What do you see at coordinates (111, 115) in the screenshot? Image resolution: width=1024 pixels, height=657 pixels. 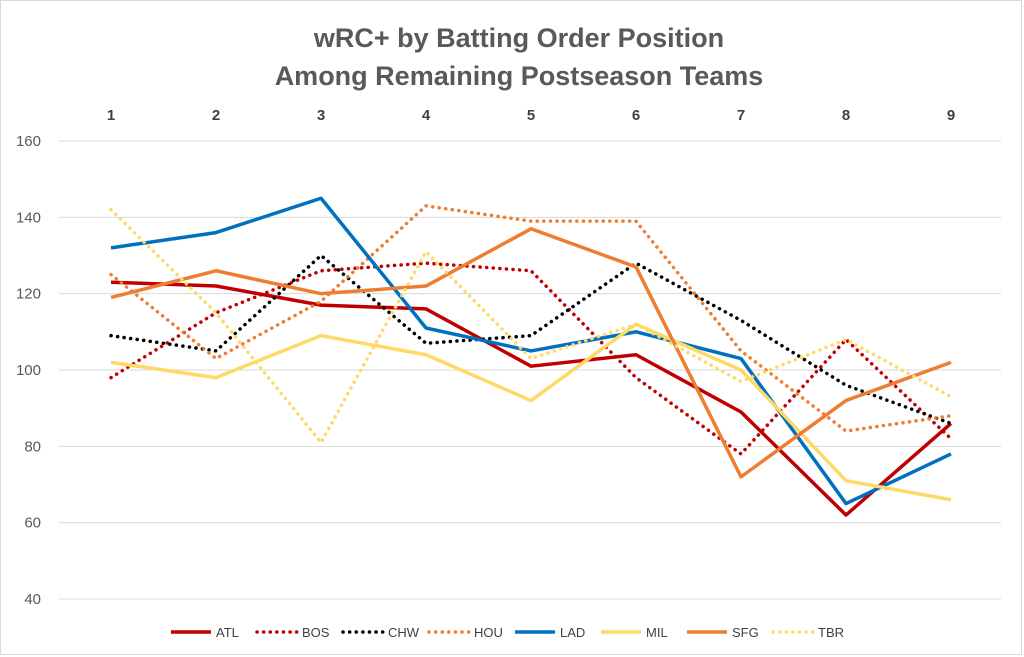 I see `x-tick-label: 1` at bounding box center [111, 115].